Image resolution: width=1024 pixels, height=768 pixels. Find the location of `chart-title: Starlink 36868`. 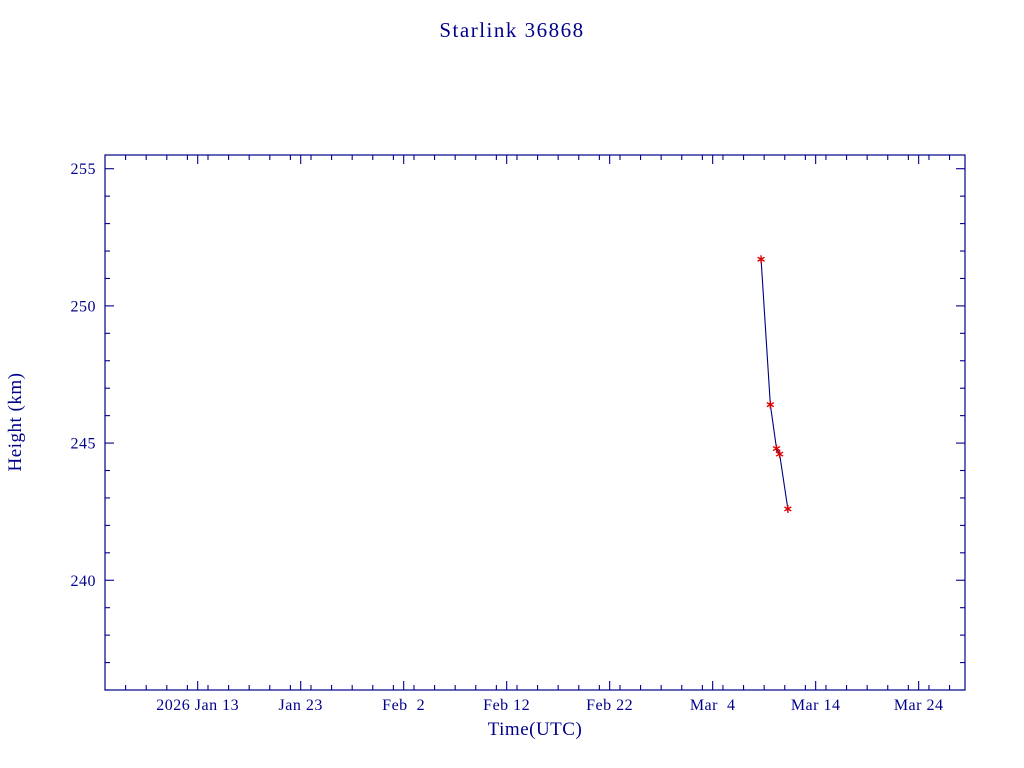

chart-title: Starlink 36868 is located at coordinates (512, 30).